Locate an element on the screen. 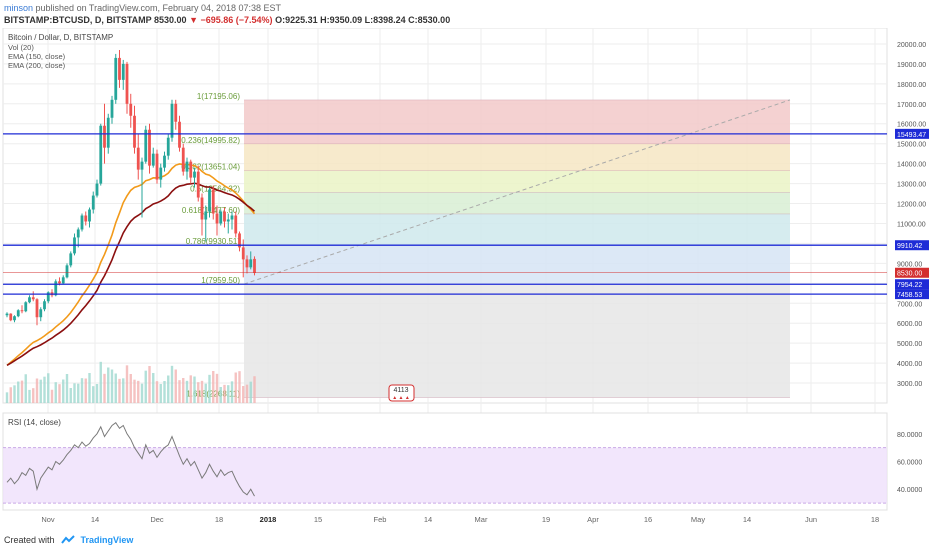  x-tick-label: Dec is located at coordinates (157, 519).